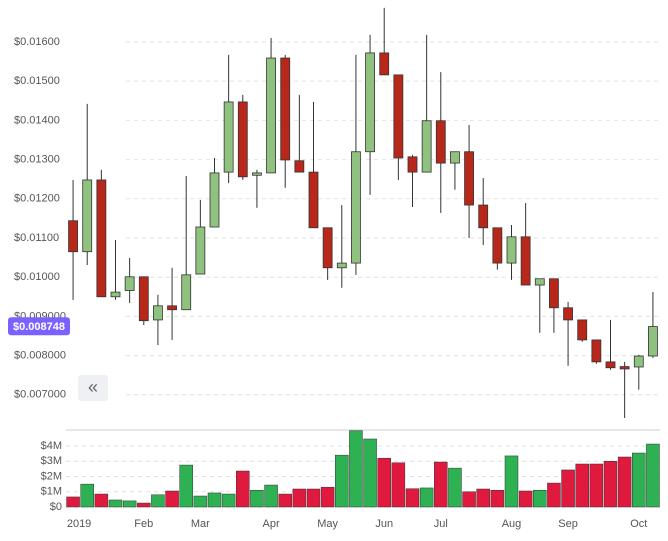 This screenshot has width=668, height=541. What do you see at coordinates (79, 524) in the screenshot?
I see `x-tick-label: 2019` at bounding box center [79, 524].